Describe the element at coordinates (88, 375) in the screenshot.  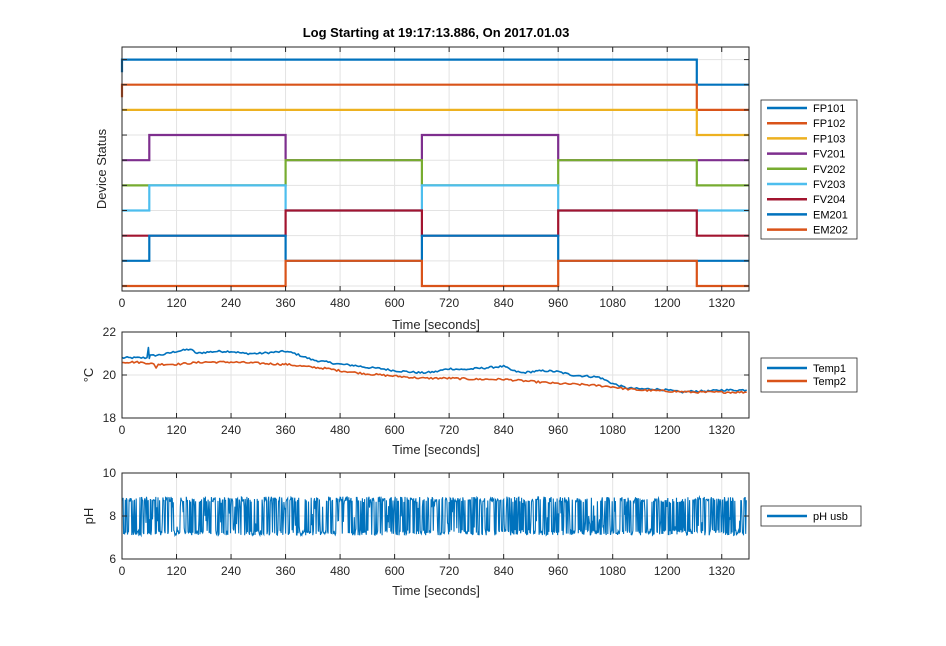
I see `temp-ylabel: °C` at that location.